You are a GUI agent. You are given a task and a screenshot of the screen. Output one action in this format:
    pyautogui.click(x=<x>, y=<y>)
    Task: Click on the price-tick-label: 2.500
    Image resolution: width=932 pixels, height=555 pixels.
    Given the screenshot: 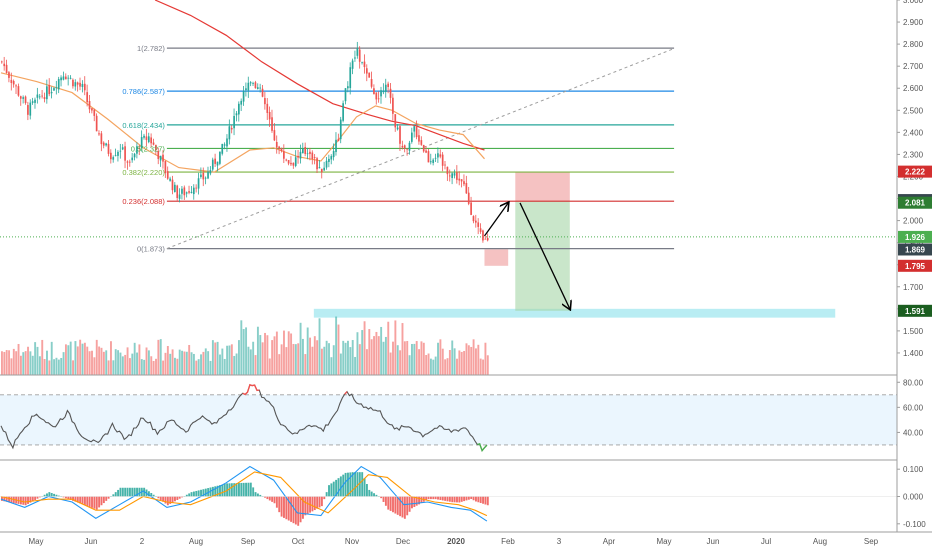 What is the action you would take?
    pyautogui.click(x=913, y=110)
    